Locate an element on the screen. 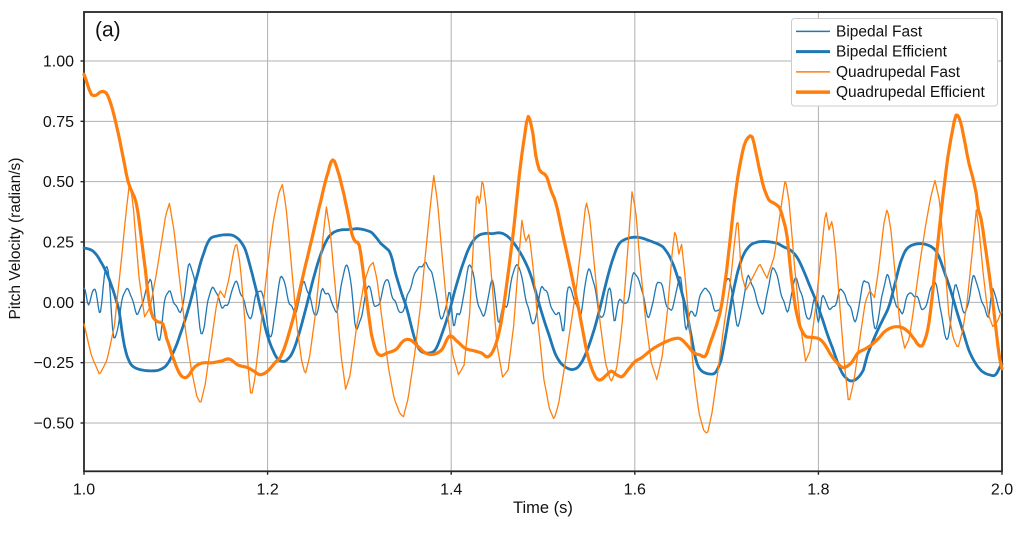 This screenshot has height=534, width=1024. svg-text: Quadrupedal Fast is located at coordinates (898, 72).